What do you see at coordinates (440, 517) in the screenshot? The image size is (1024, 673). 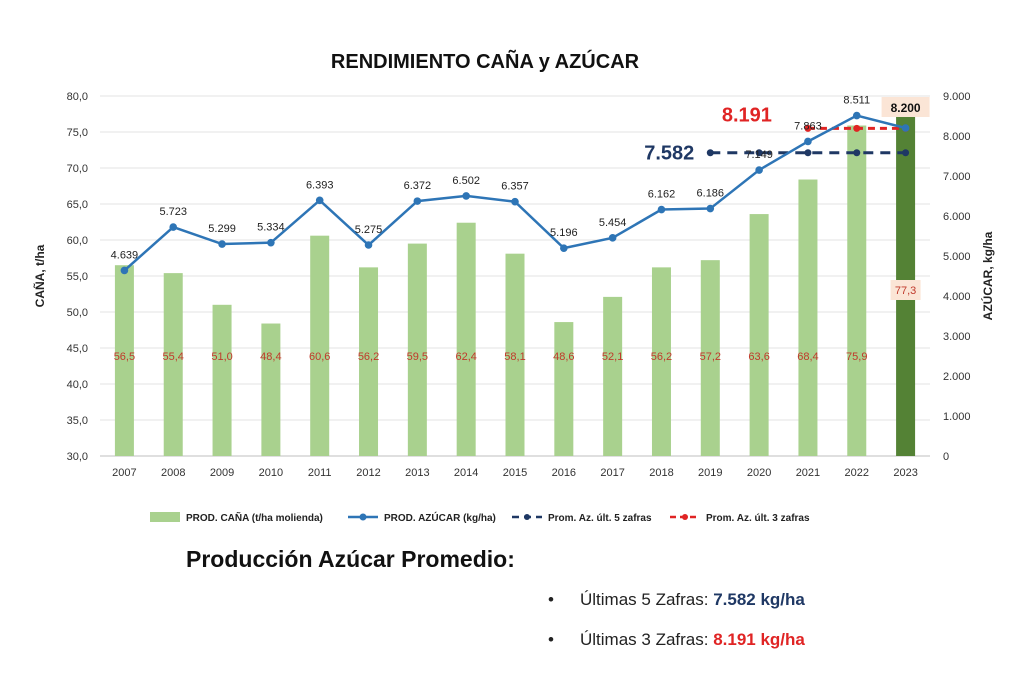 I see `legend-label-sugar: PROD. AZÚCAR (kg/ha)` at bounding box center [440, 517].